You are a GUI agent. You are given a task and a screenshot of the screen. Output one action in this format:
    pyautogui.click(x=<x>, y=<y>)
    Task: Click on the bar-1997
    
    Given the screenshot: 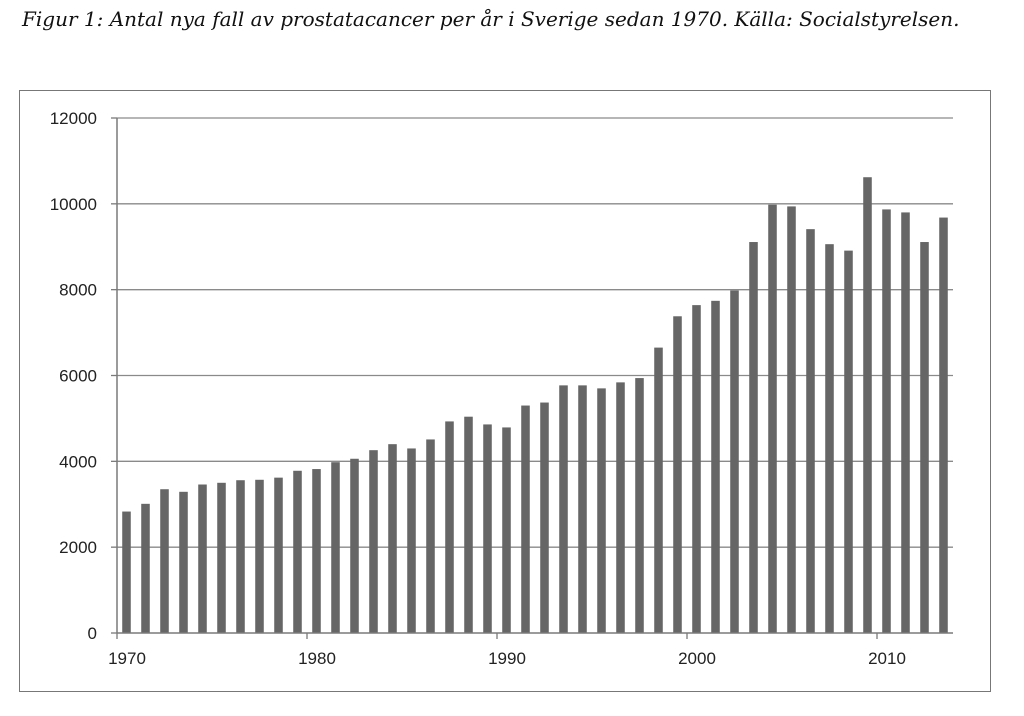 What is the action you would take?
    pyautogui.click(x=639, y=505)
    